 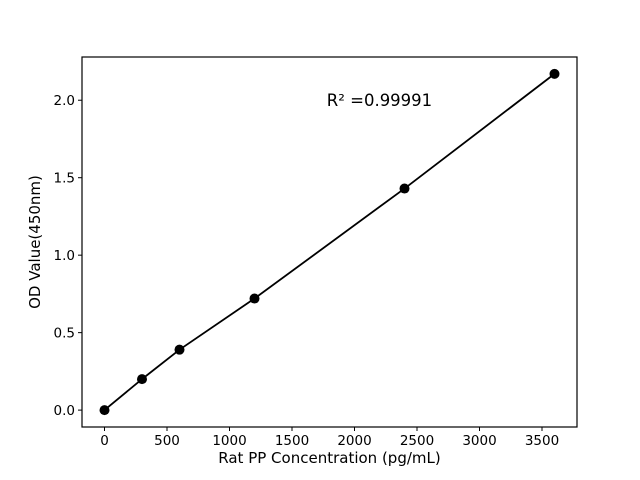 What do you see at coordinates (64, 411) in the screenshot?
I see `y-tick-label: 0.0` at bounding box center [64, 411].